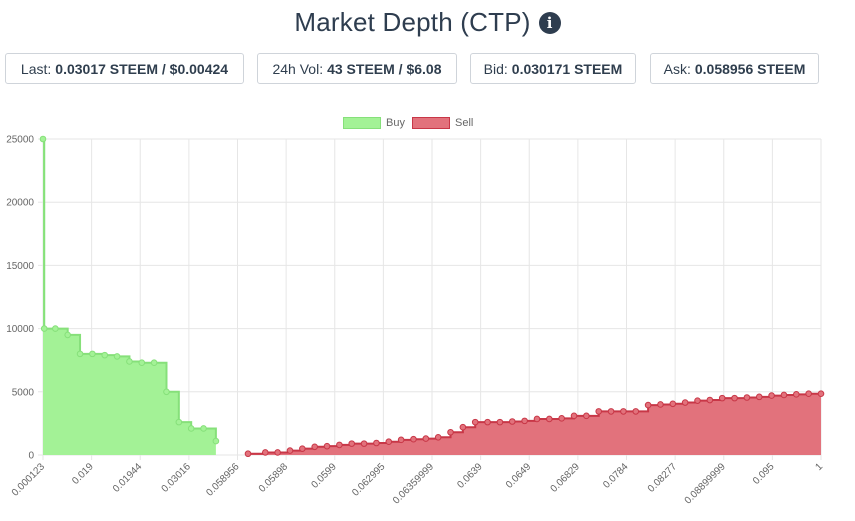  Describe the element at coordinates (764, 474) in the screenshot. I see `x-tick-label: 0.095` at that location.